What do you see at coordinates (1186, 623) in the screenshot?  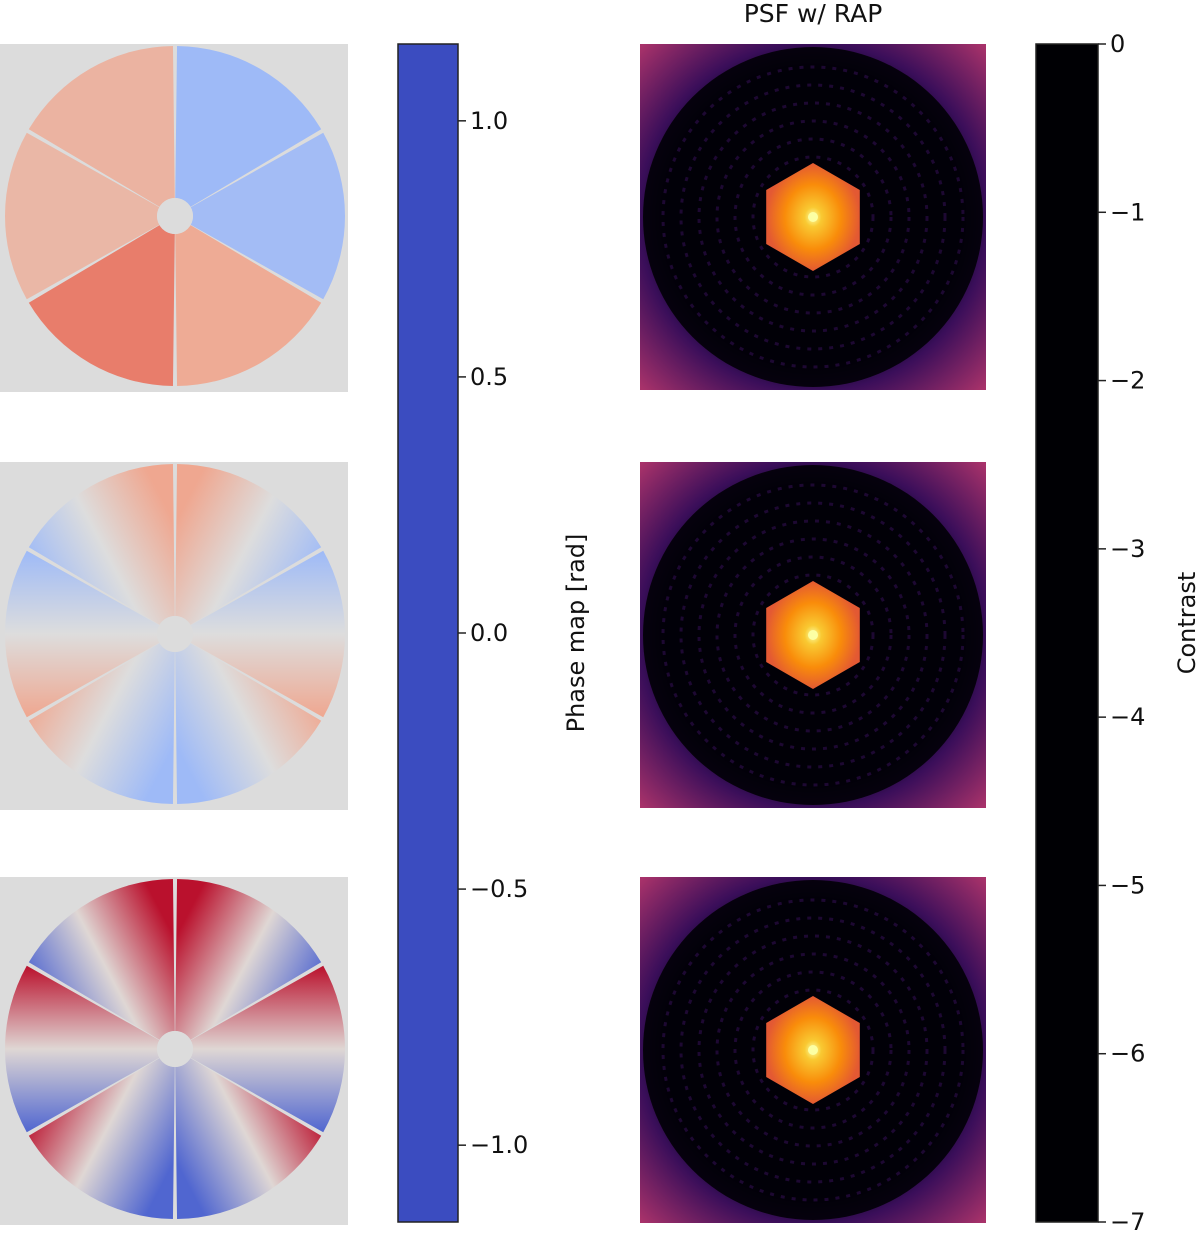 I see `contrast-colorbar-label: Contrast` at bounding box center [1186, 623].